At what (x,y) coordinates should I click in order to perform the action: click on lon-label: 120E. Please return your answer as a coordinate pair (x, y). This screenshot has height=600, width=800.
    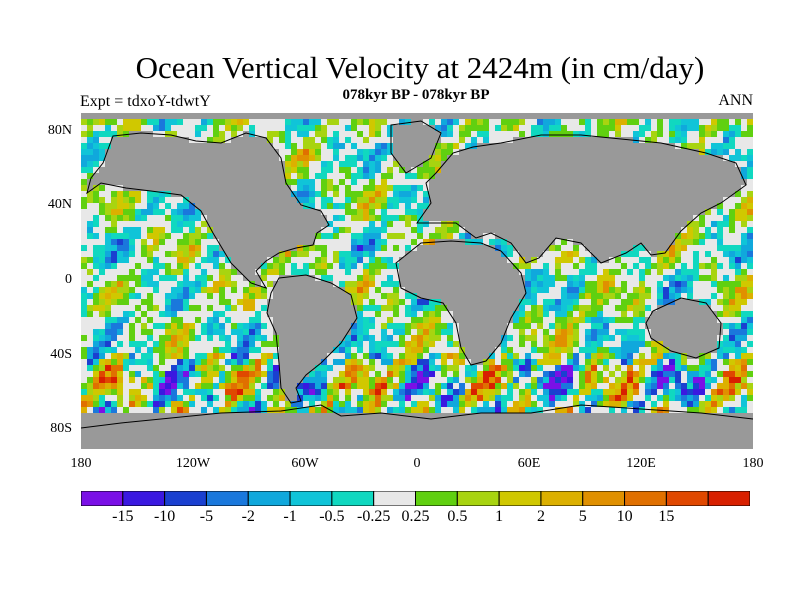
    Looking at the image, I should click on (641, 463).